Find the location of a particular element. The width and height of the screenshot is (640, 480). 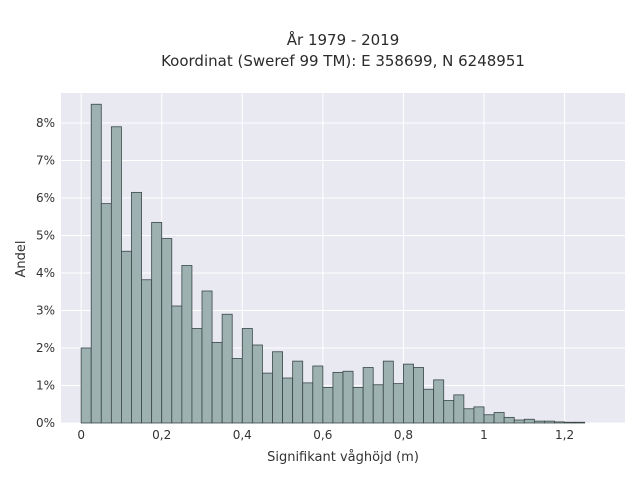

x-tick-label: 1,2 is located at coordinates (564, 435).